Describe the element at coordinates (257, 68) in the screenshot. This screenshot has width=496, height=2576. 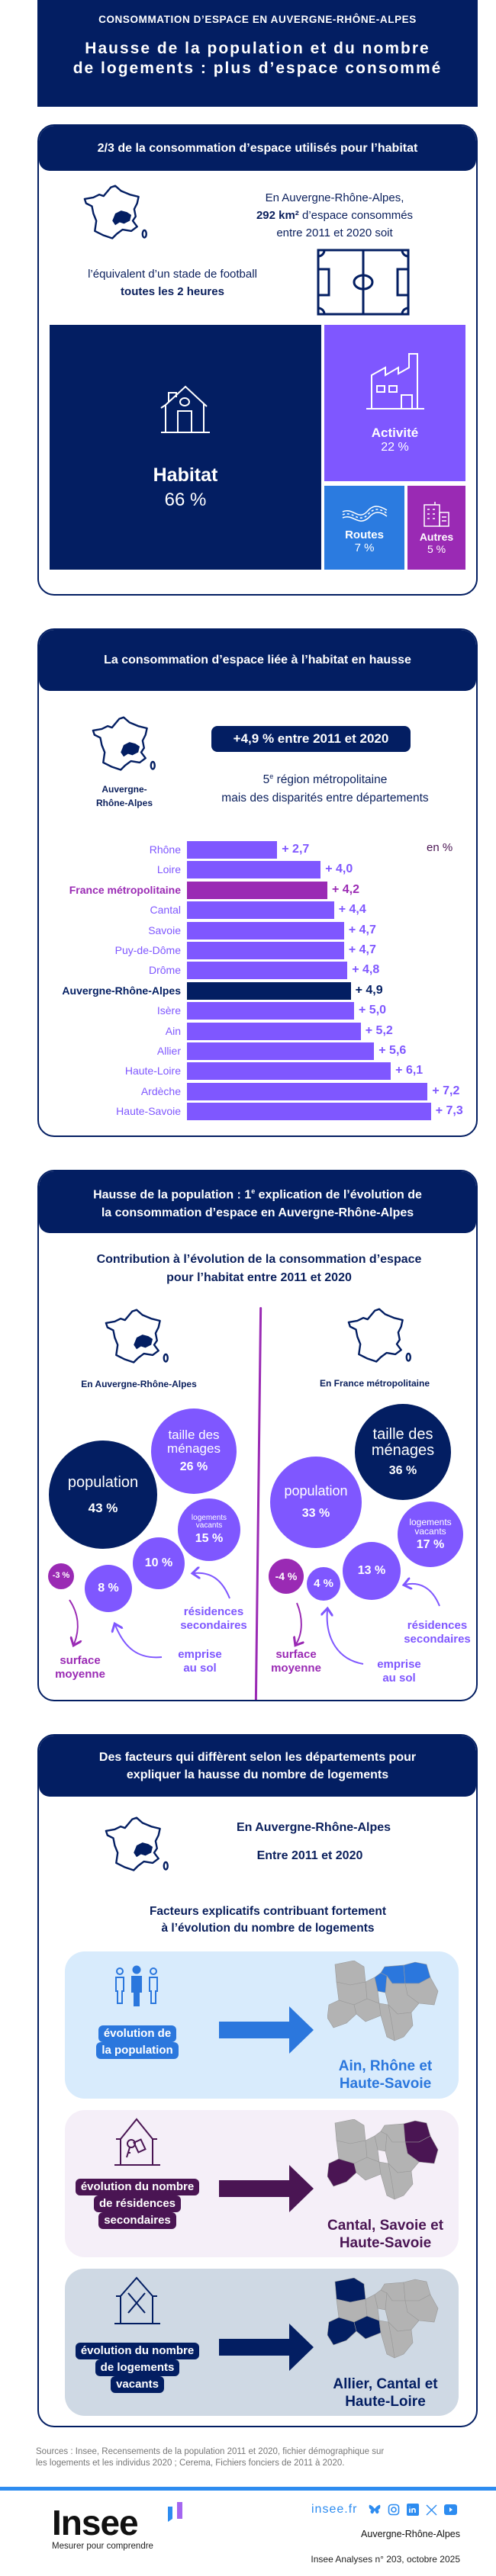
I see `page-title-line2: de logements : plus d’espace consommé` at that location.